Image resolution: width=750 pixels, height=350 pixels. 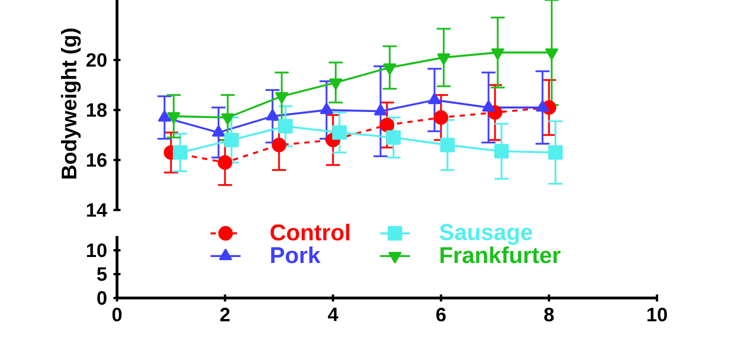 What do you see at coordinates (97, 210) in the screenshot?
I see `y-tick-label: 14` at bounding box center [97, 210].